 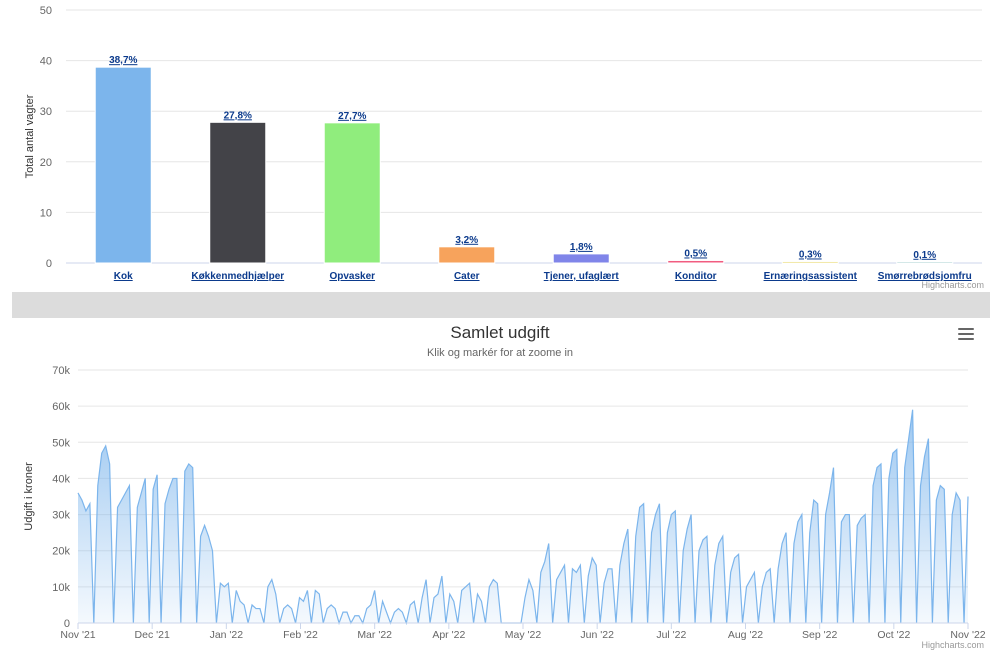 What do you see at coordinates (61, 407) in the screenshot?
I see `y-tick-label: 60k` at bounding box center [61, 407].